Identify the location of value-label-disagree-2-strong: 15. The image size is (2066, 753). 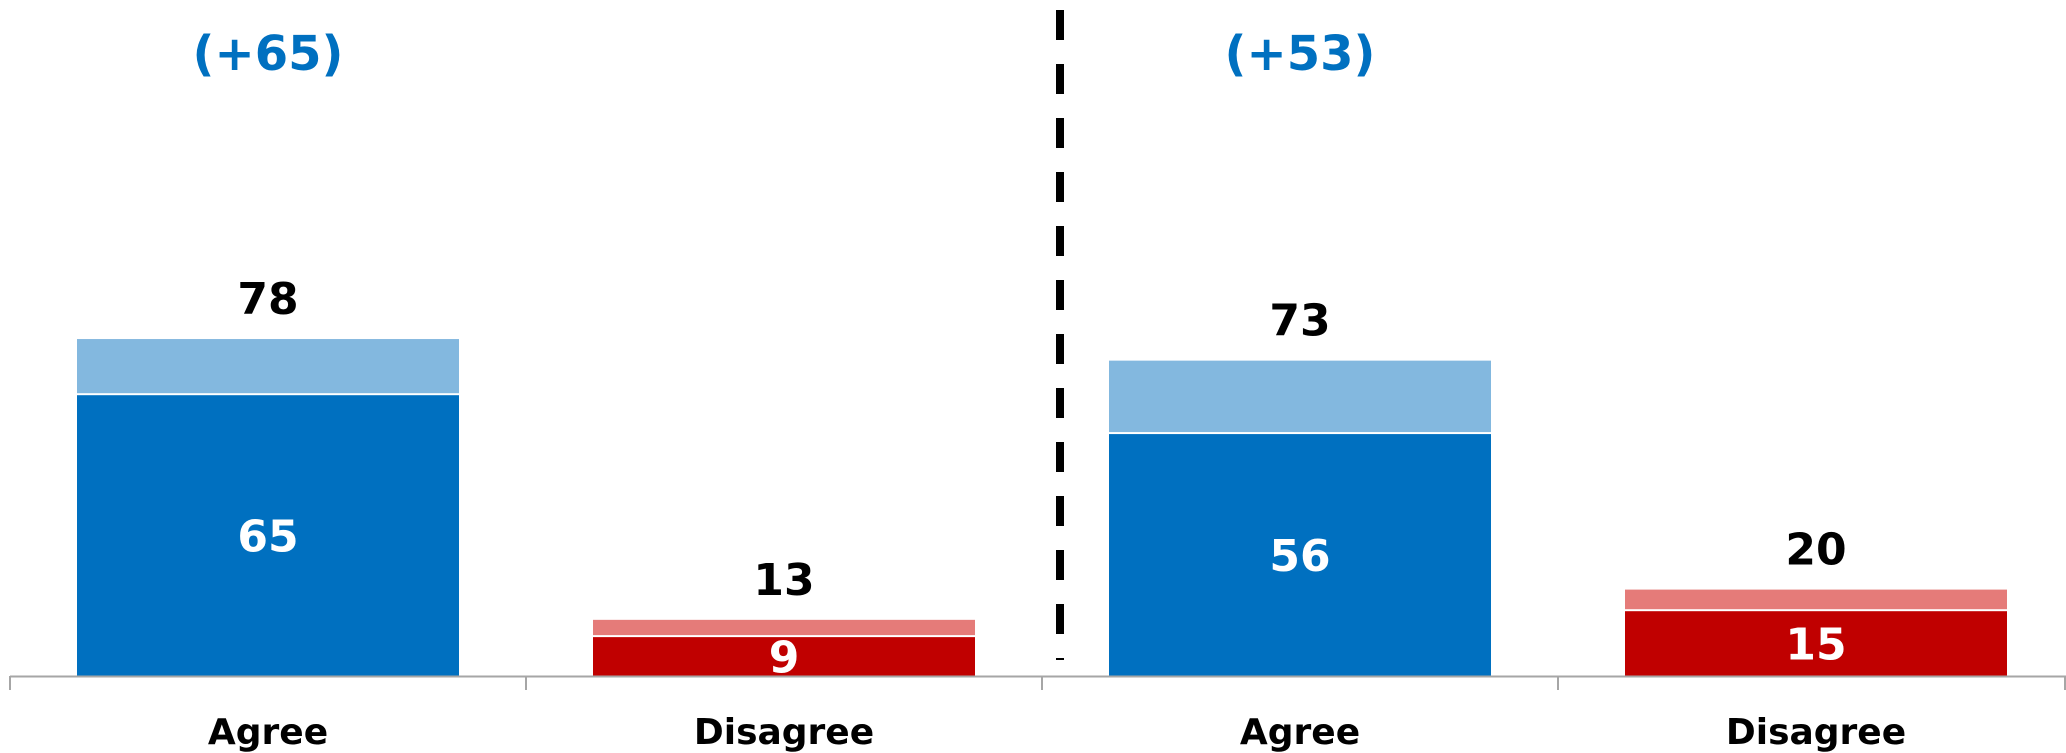
(1815, 645).